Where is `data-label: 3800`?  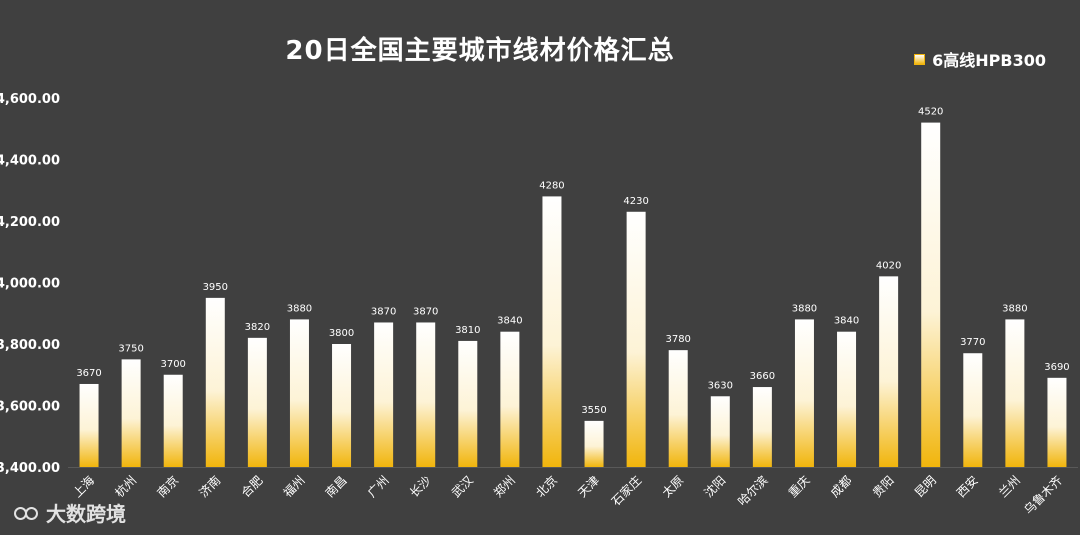
data-label: 3800 is located at coordinates (341, 333).